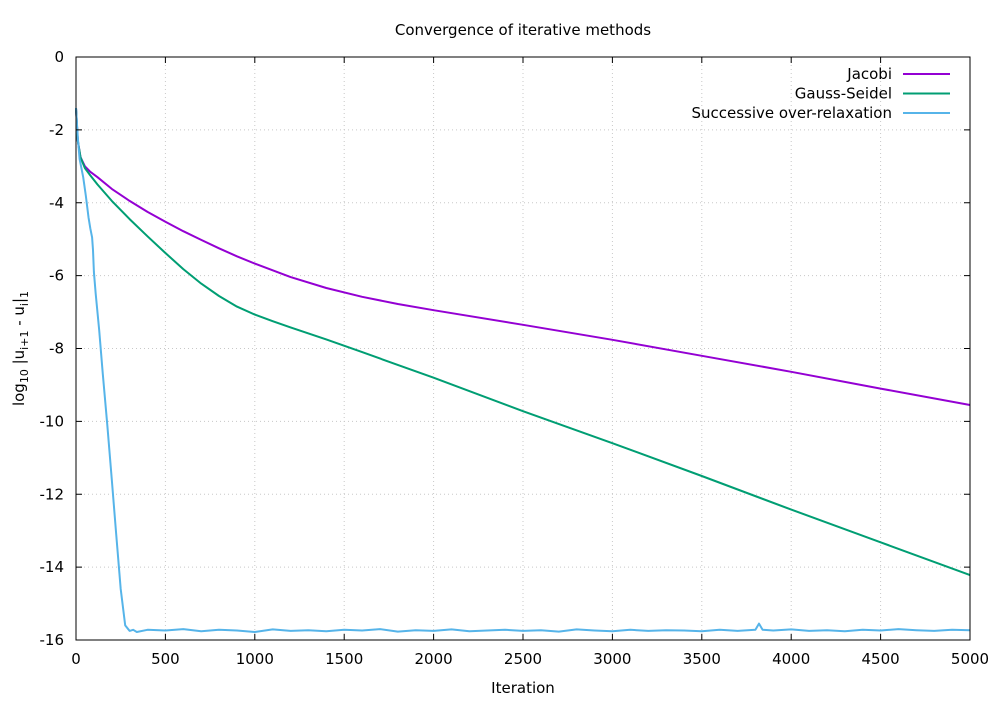 The image size is (1000, 704). What do you see at coordinates (24, 294) in the screenshot?
I see `y-axis-label-norm-sub: 1` at bounding box center [24, 294].